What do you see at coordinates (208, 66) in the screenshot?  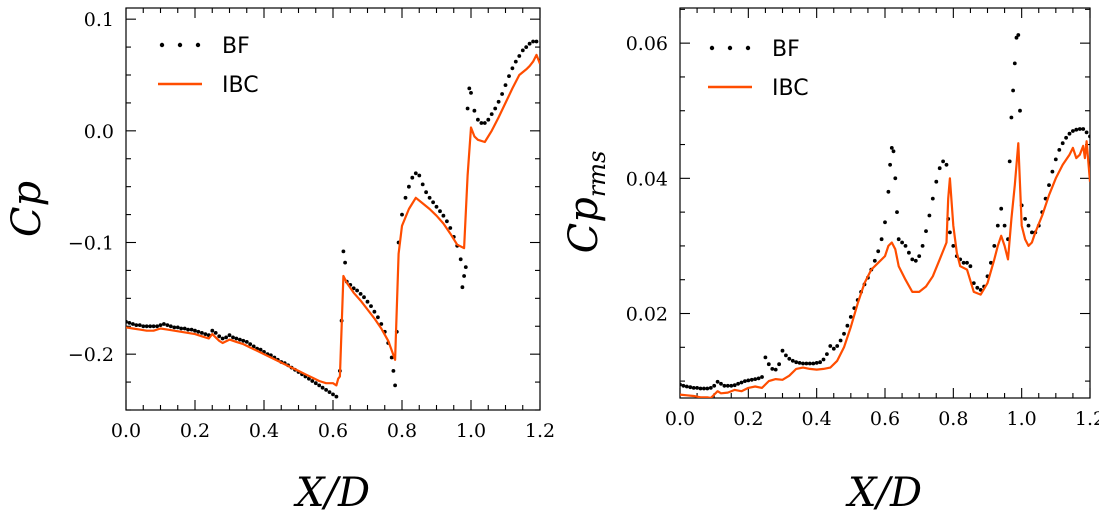 I see `legend: BF IBC` at bounding box center [208, 66].